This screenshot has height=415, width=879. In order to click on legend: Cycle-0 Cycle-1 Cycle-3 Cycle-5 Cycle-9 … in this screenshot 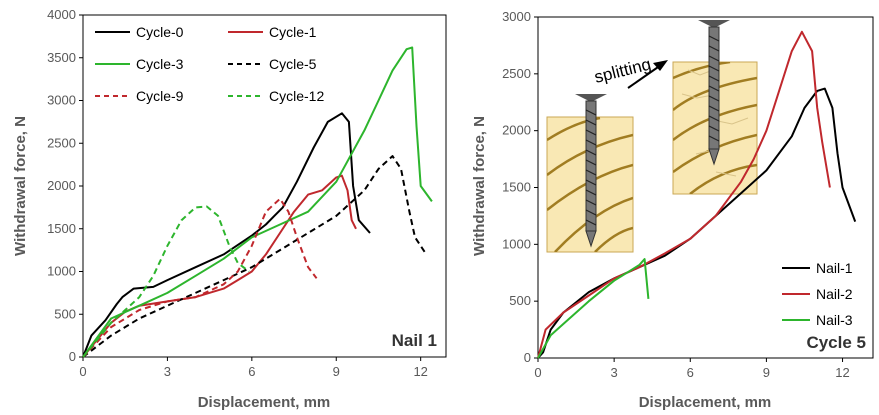, I will do `click(209, 64)`.